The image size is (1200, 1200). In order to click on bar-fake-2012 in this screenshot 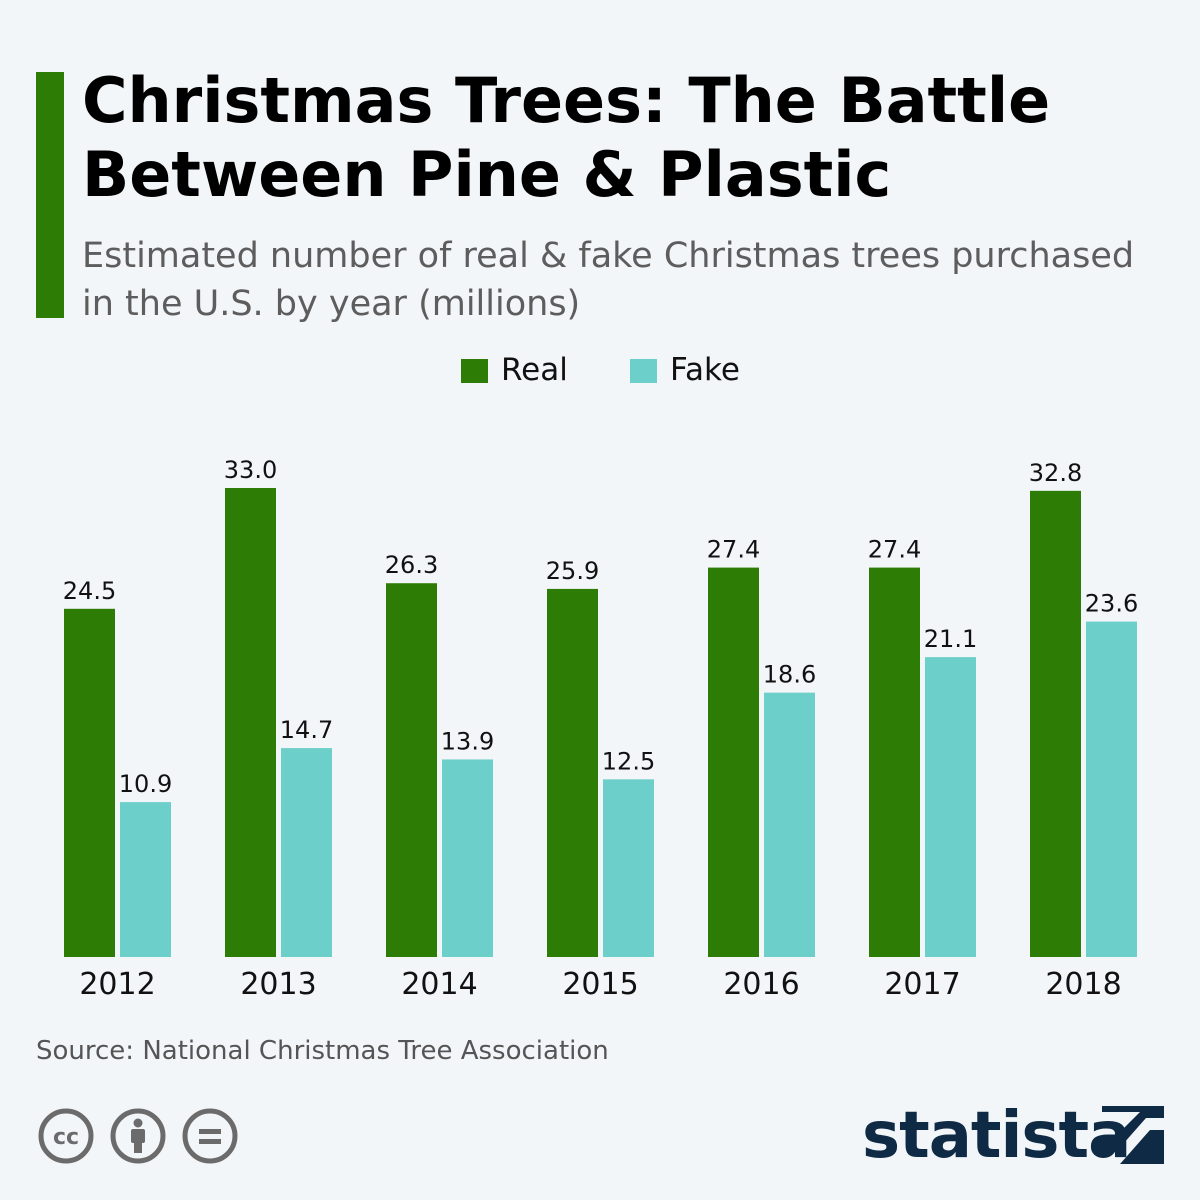, I will do `click(145, 879)`.